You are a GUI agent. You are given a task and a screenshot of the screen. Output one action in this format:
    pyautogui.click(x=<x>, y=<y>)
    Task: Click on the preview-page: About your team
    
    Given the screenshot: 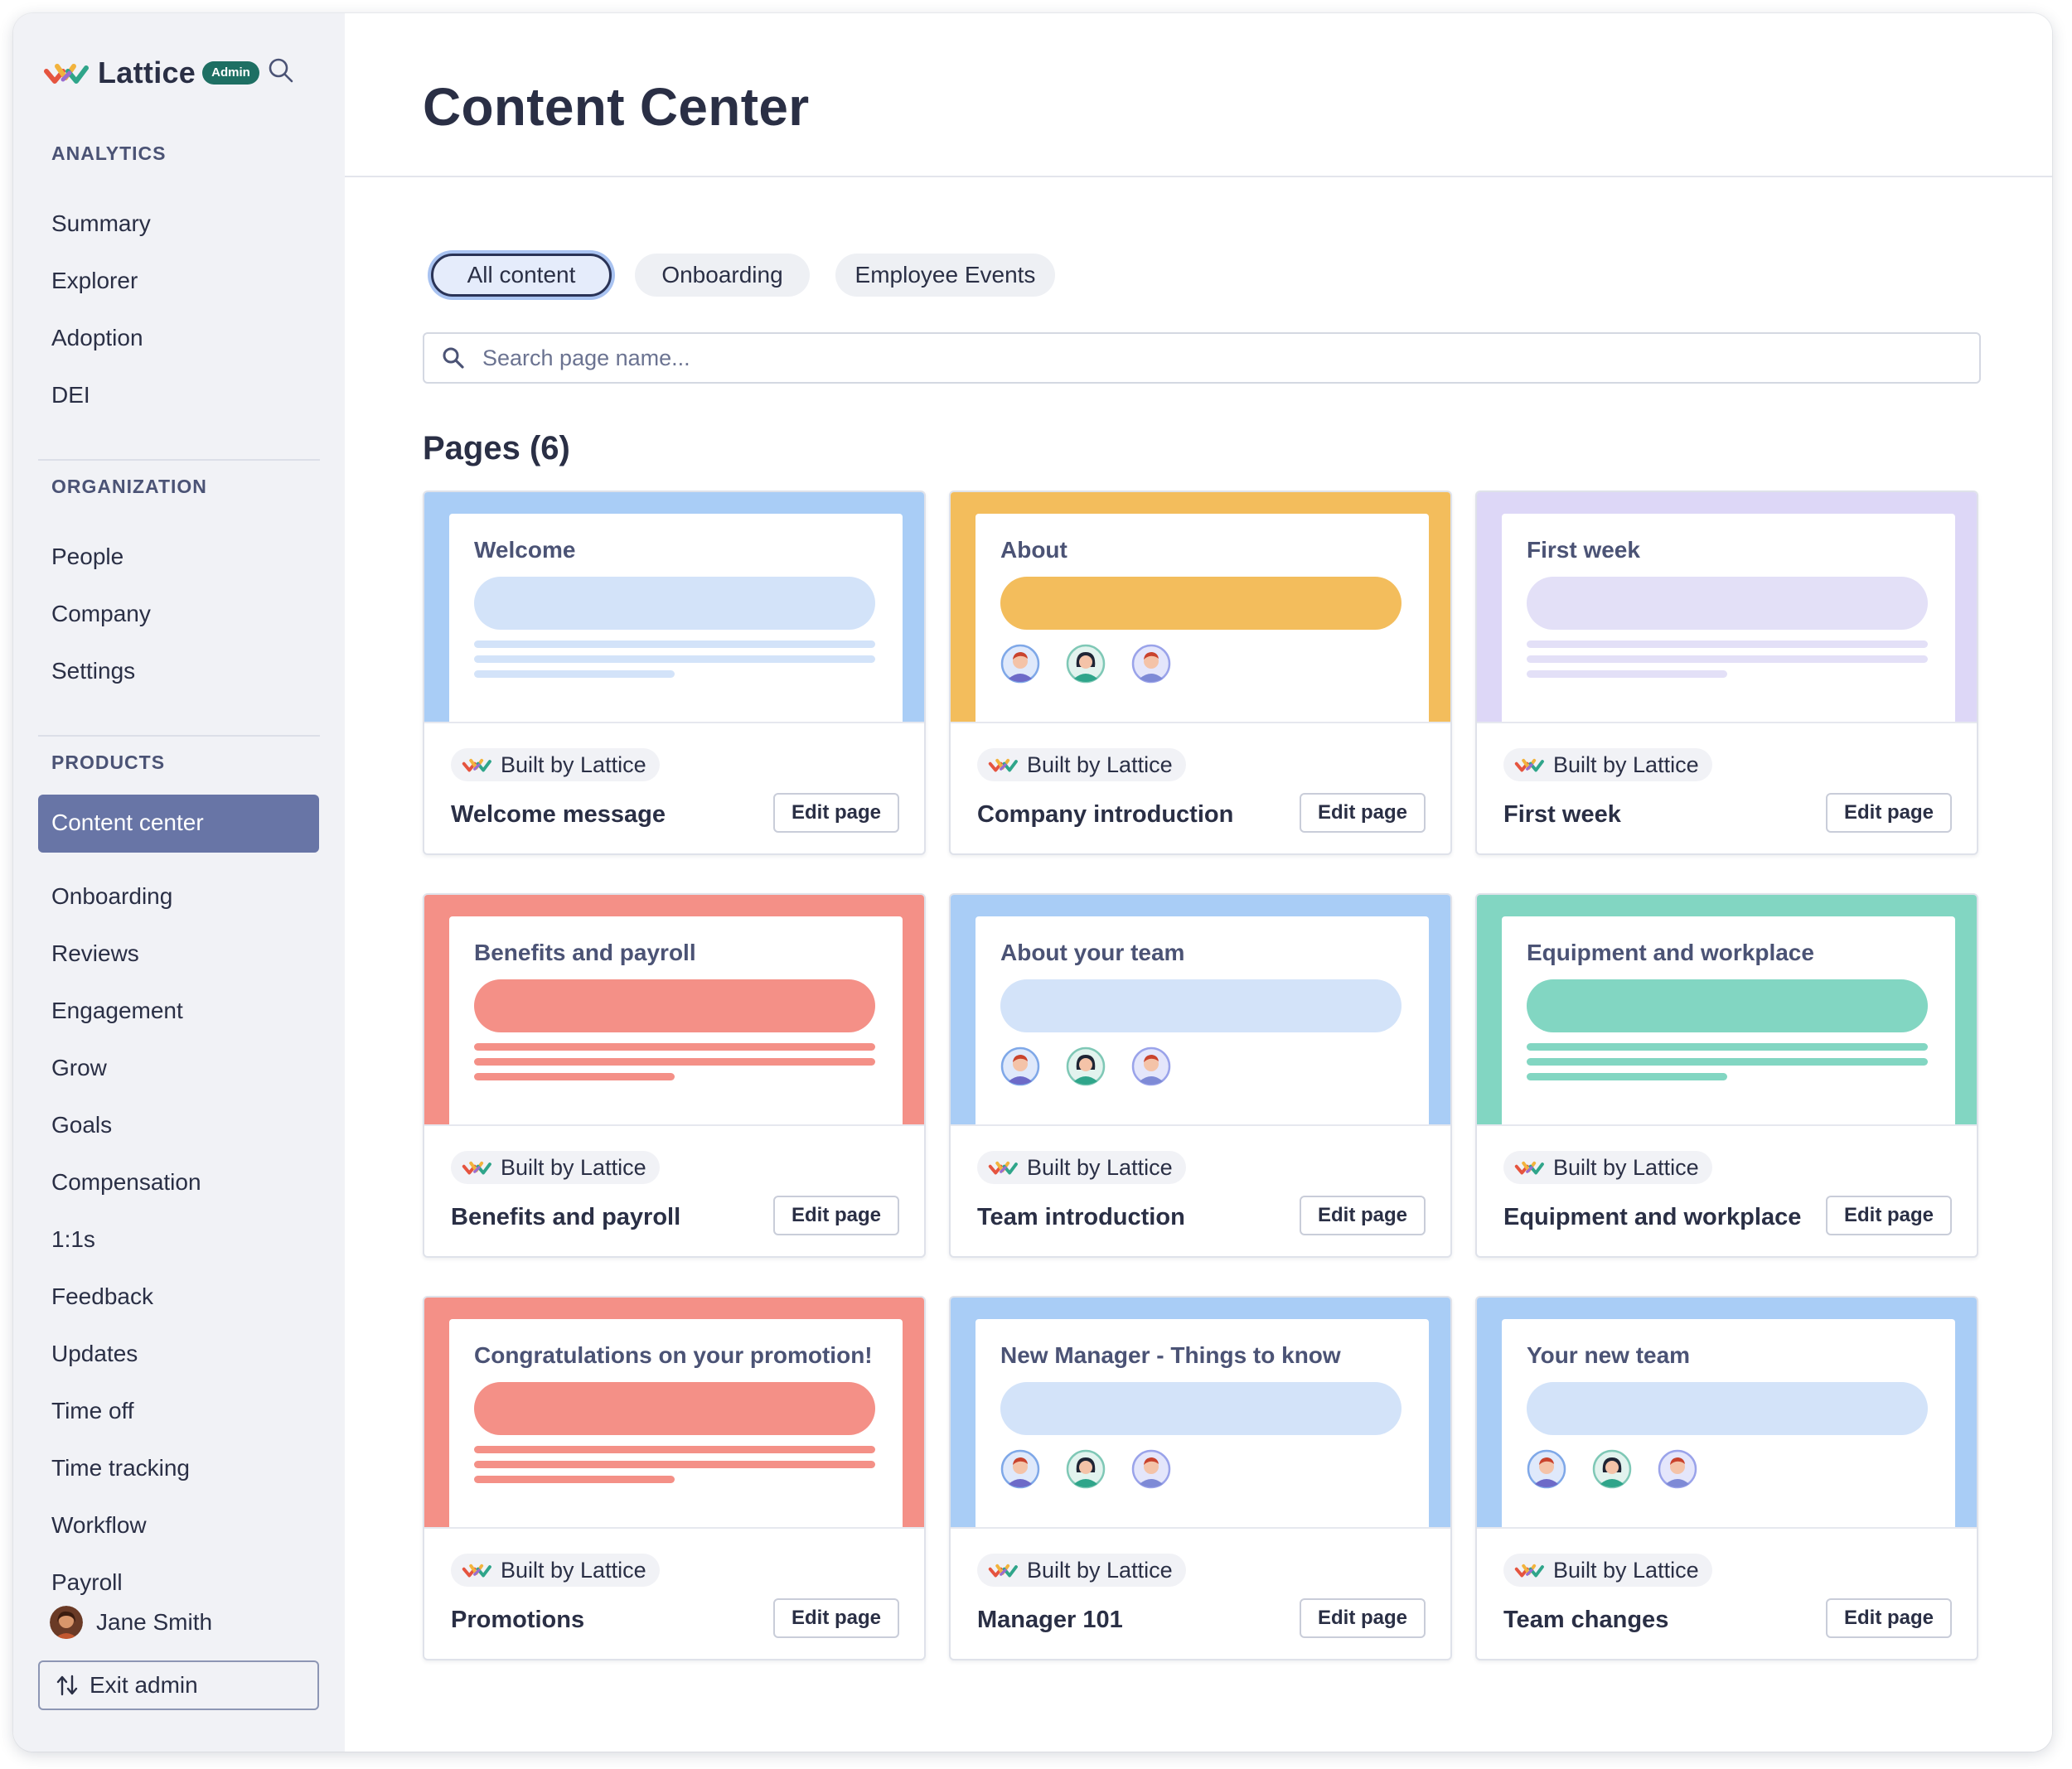 What is the action you would take?
    pyautogui.click(x=1202, y=1020)
    